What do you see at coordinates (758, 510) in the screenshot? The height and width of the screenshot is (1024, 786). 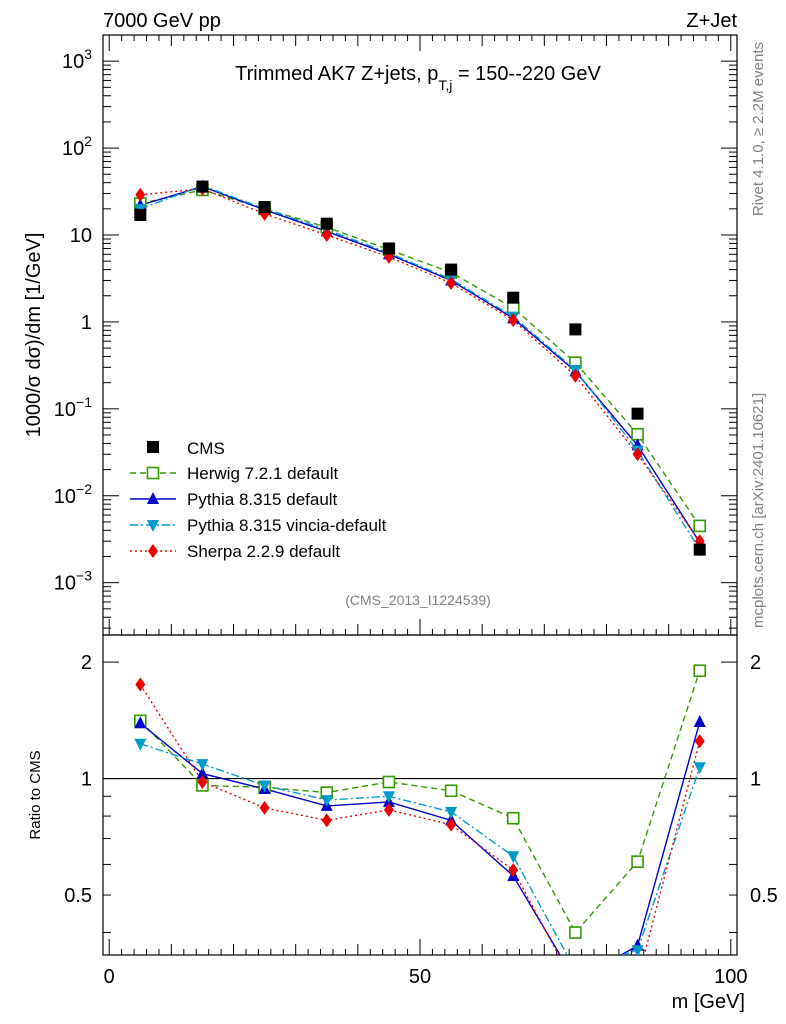 I see `mcplots-label: mcplots.cern.ch [arXiv:2401.10621]` at bounding box center [758, 510].